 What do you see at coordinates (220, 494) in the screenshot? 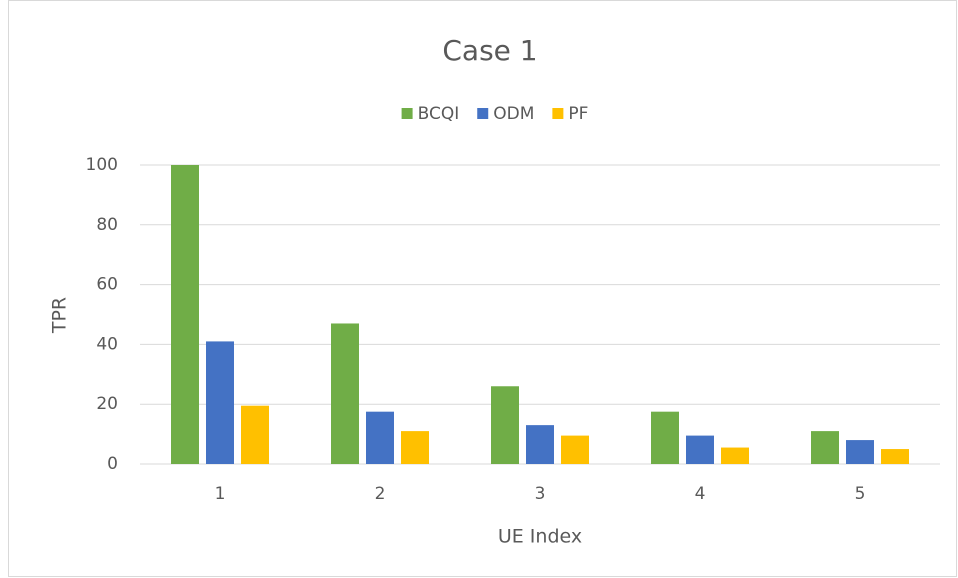
I see `x-tick-label: 1` at bounding box center [220, 494].